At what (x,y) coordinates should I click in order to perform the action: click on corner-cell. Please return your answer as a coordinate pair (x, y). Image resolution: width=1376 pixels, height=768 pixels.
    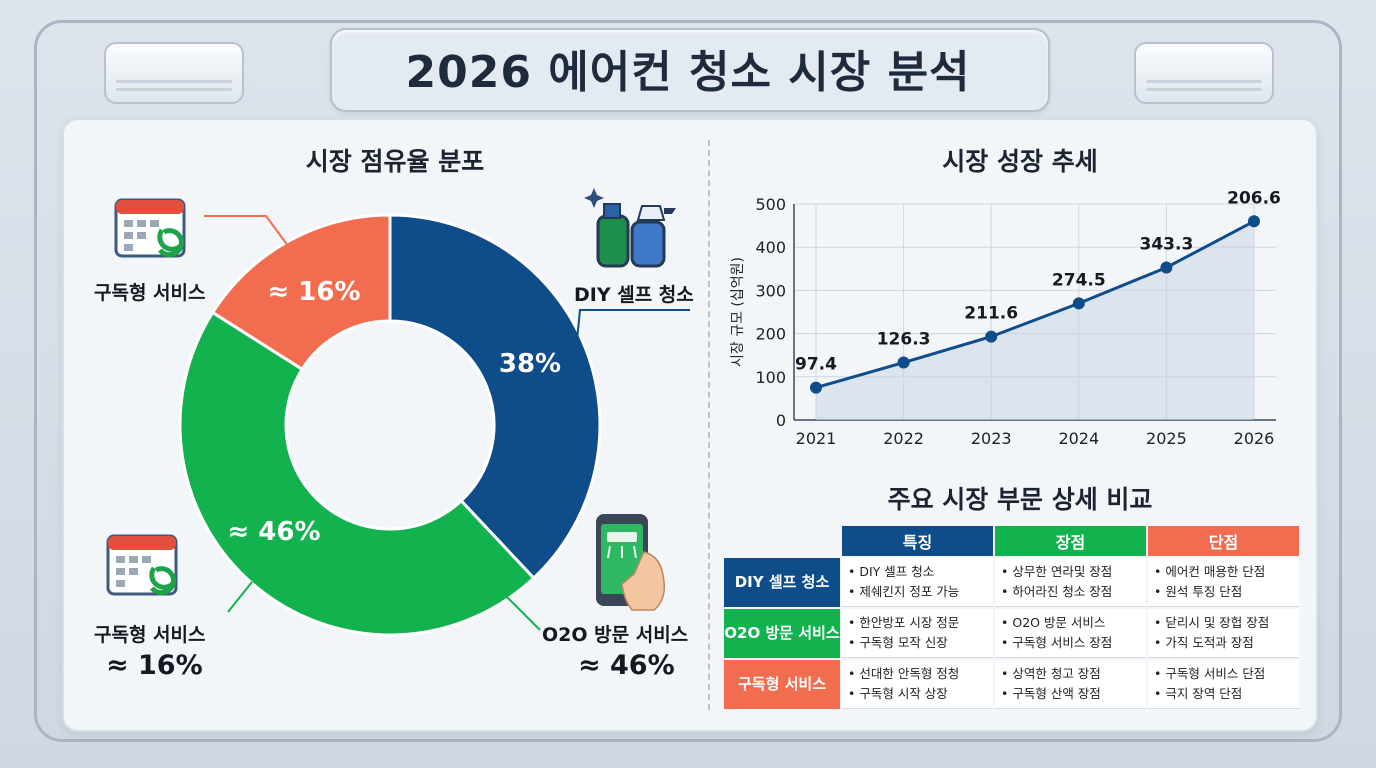
    Looking at the image, I should click on (782, 541).